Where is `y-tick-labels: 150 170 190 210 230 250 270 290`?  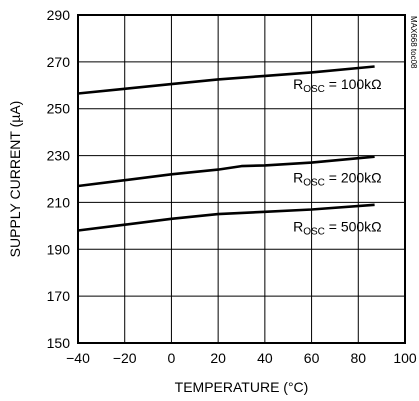 y-tick-labels: 150 170 190 210 230 250 270 290 is located at coordinates (59, 179).